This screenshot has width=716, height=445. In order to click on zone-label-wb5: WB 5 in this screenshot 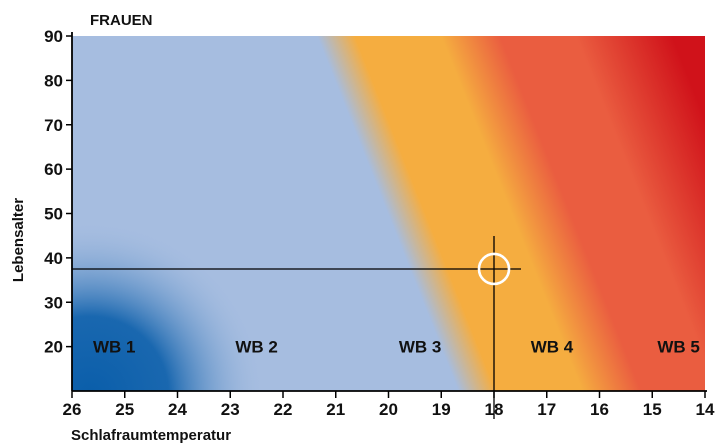, I will do `click(678, 347)`.